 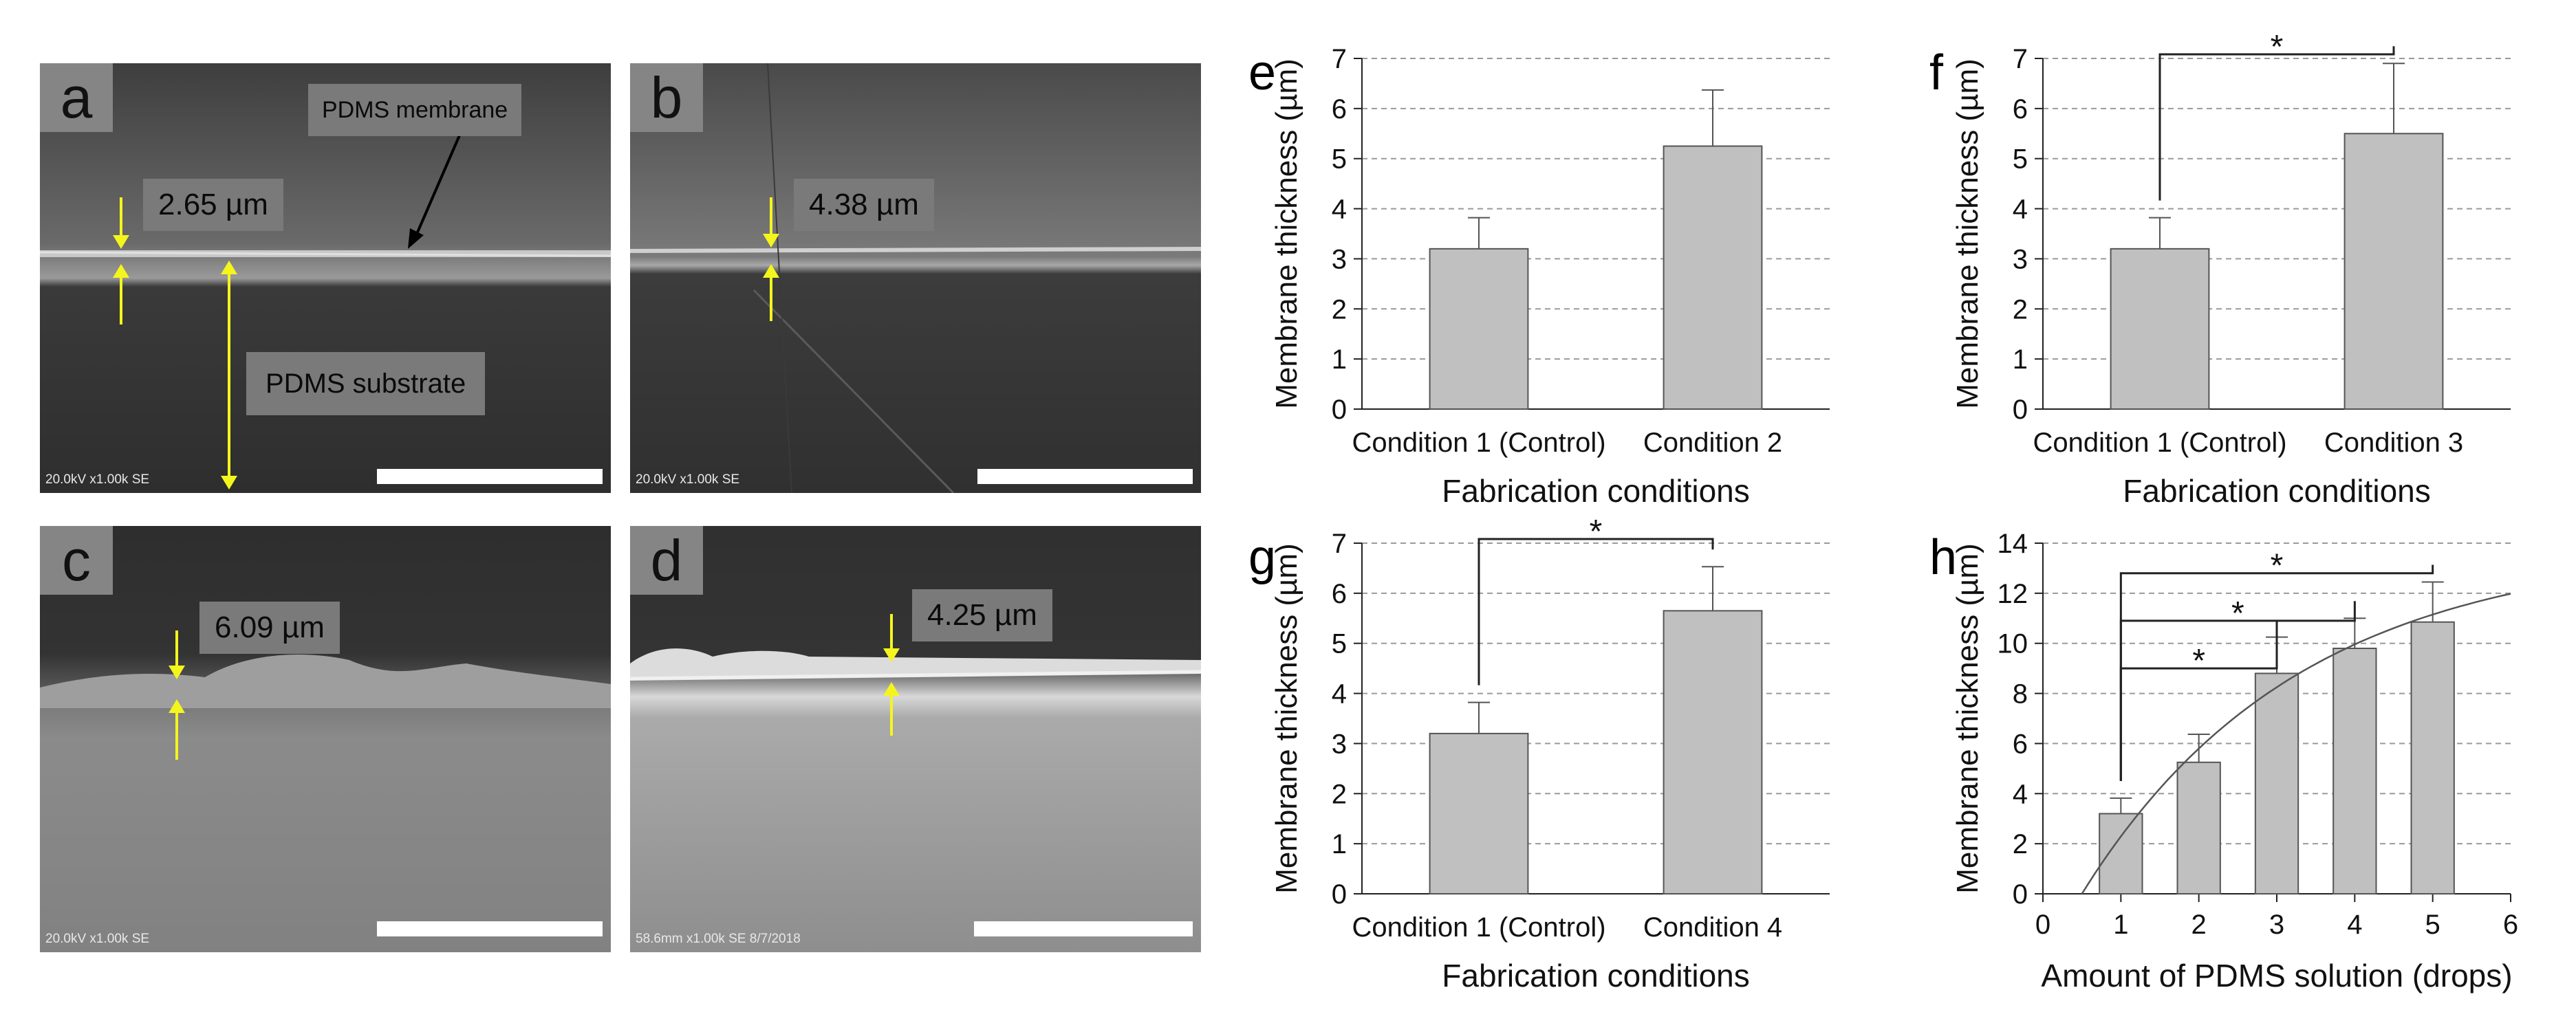 I want to click on scale-bar-c, so click(x=490, y=928).